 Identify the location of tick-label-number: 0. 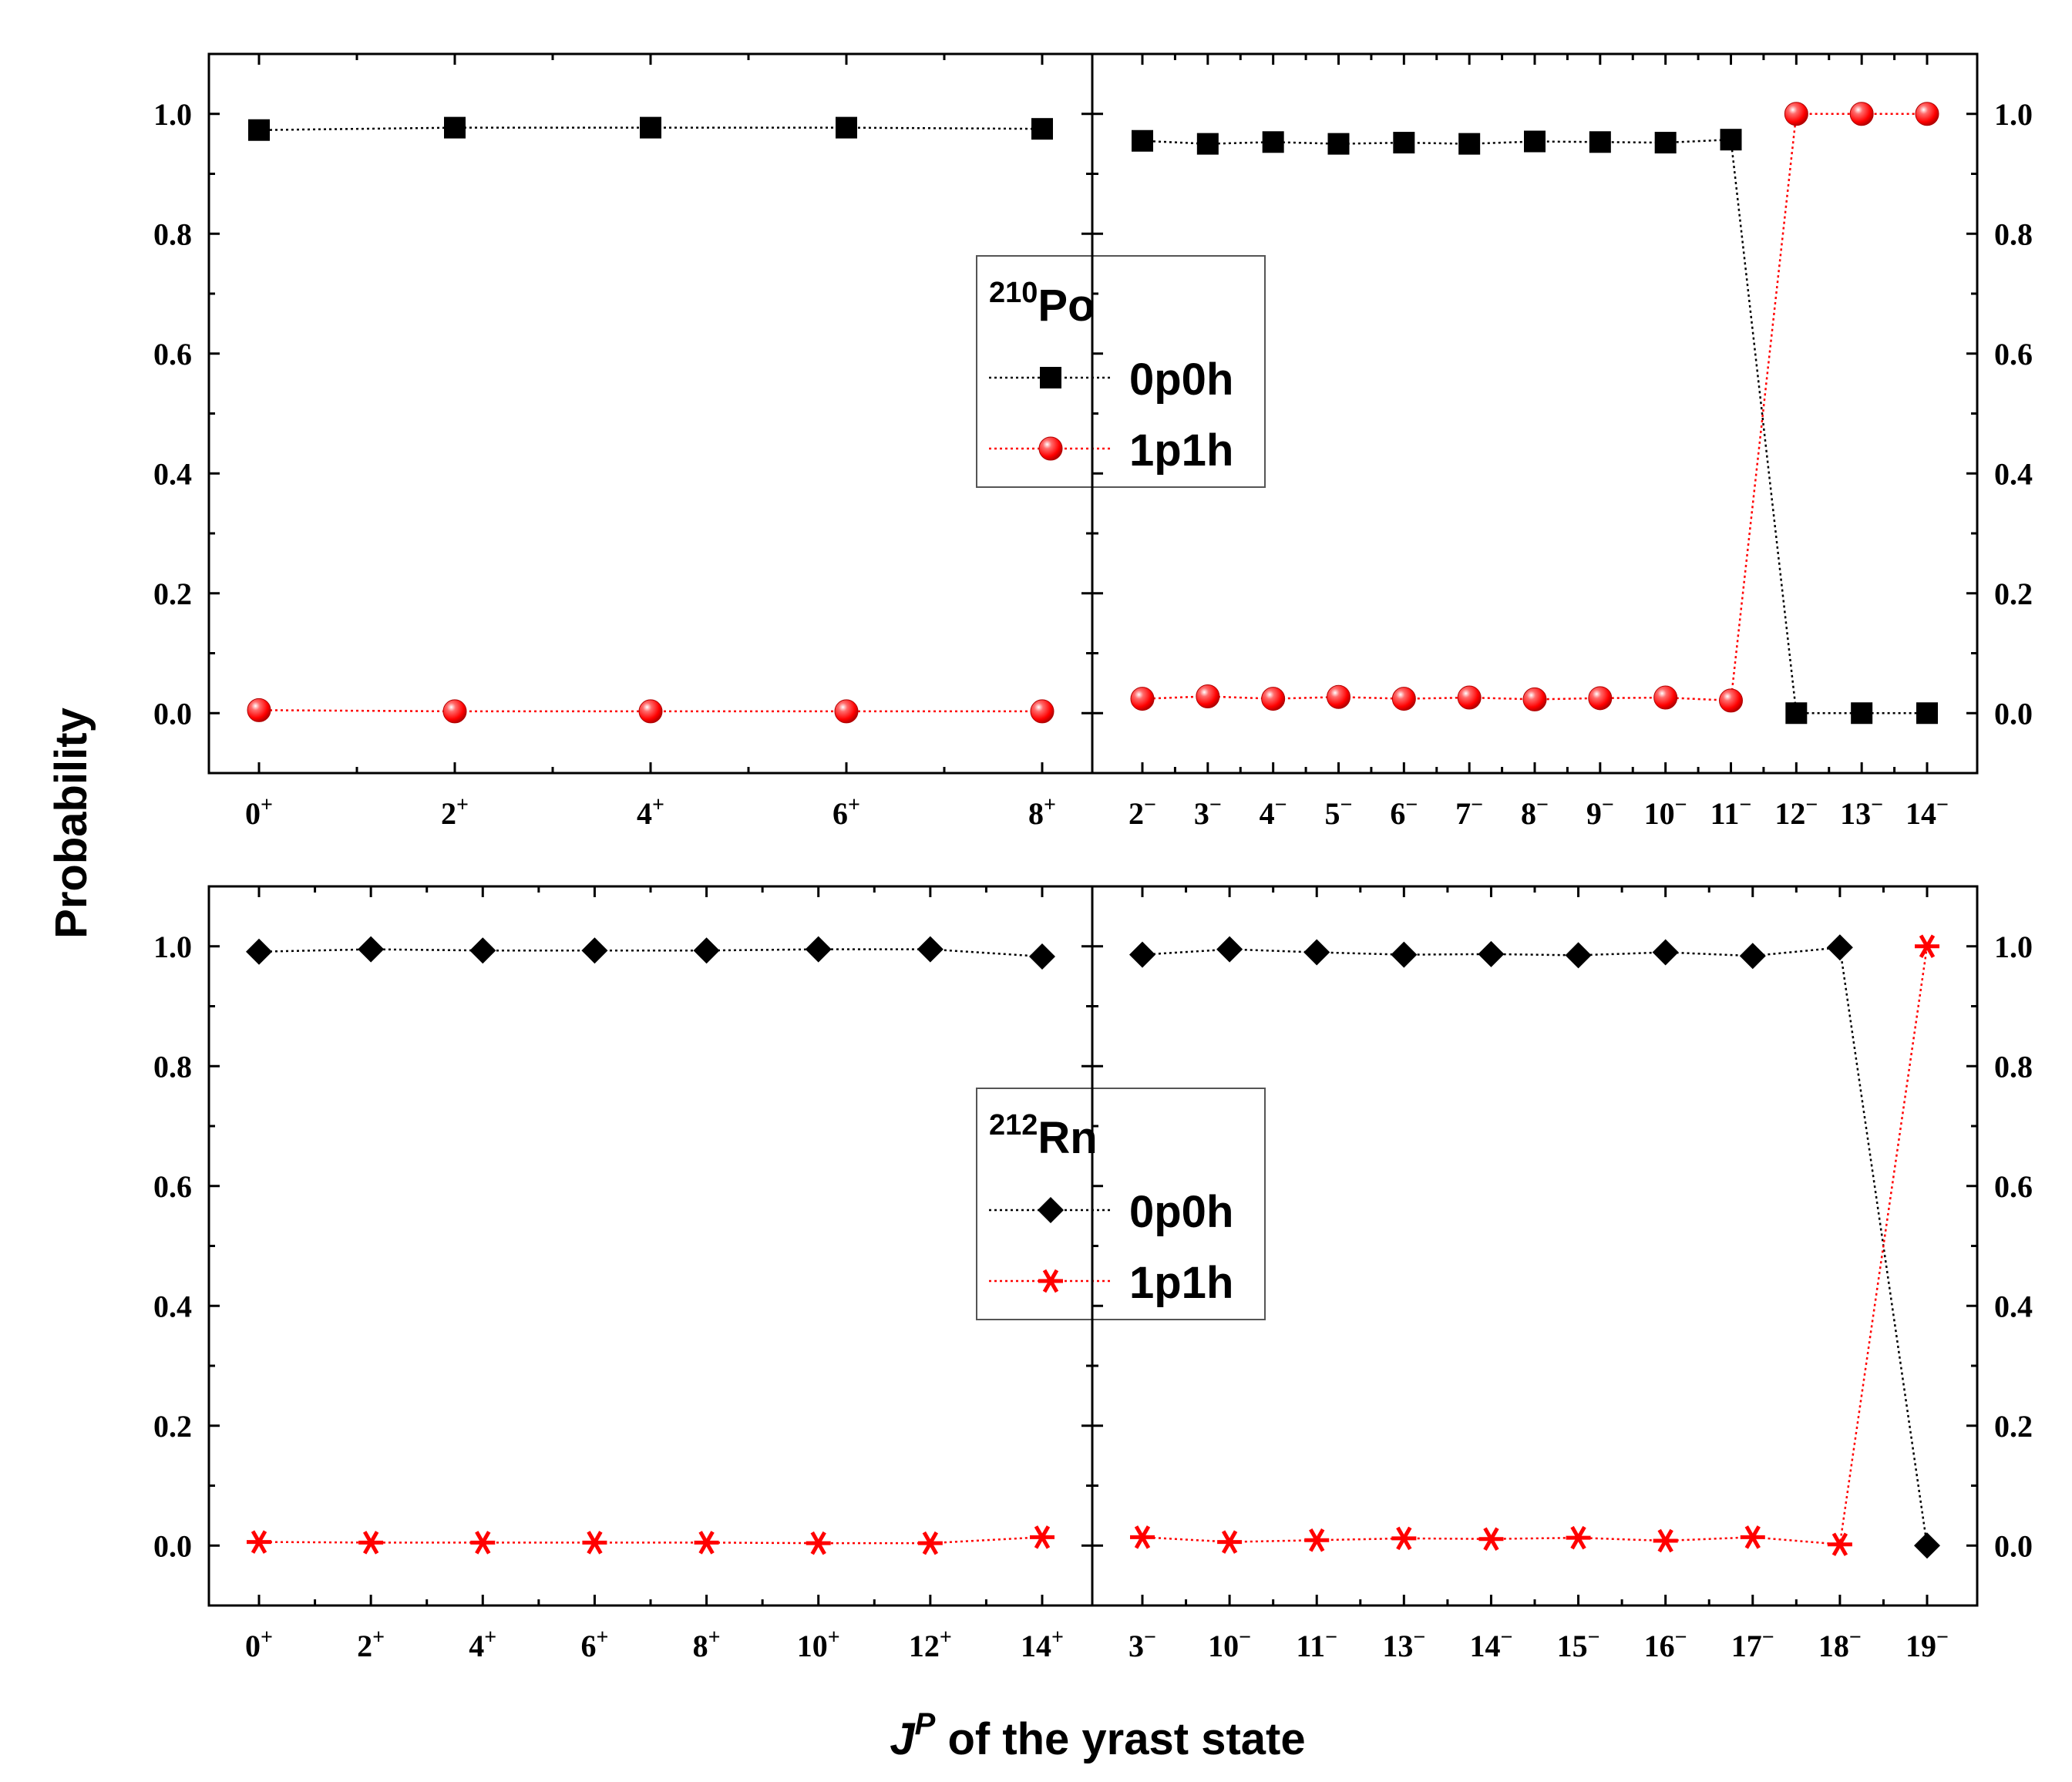
(253, 813).